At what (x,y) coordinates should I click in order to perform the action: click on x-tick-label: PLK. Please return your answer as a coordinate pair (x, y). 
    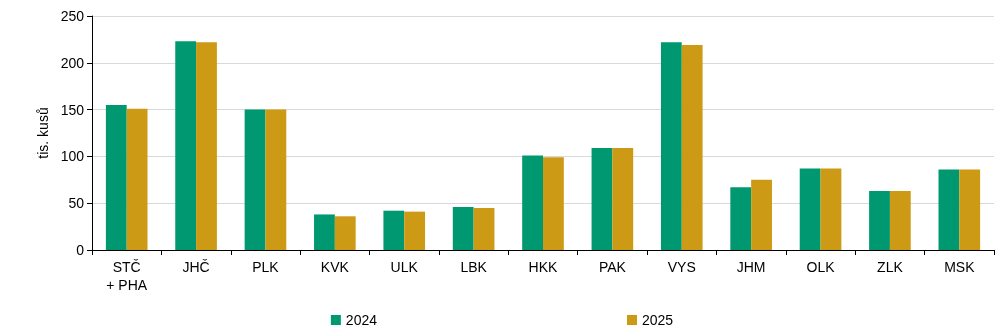
    Looking at the image, I should click on (266, 267).